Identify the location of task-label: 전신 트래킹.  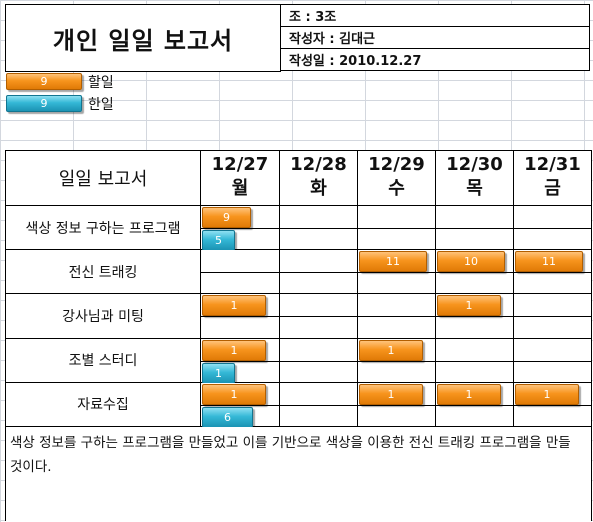
(103, 272).